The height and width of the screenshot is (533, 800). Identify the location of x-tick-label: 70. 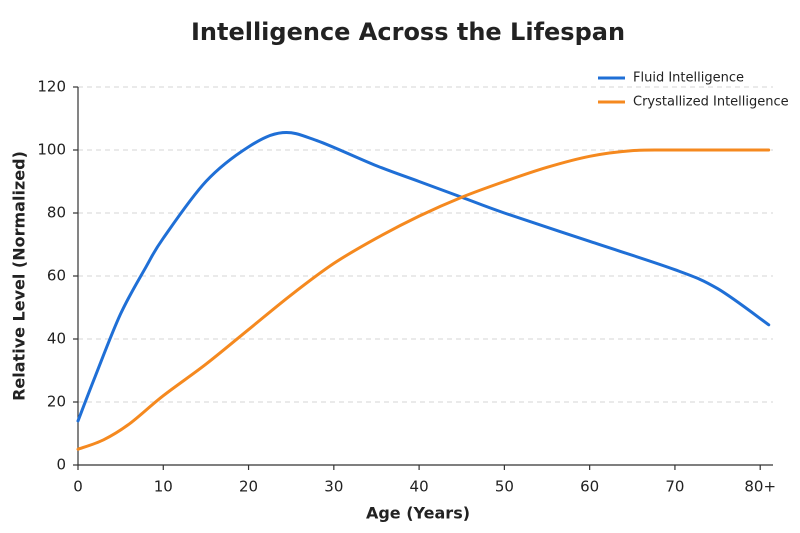
(674, 487).